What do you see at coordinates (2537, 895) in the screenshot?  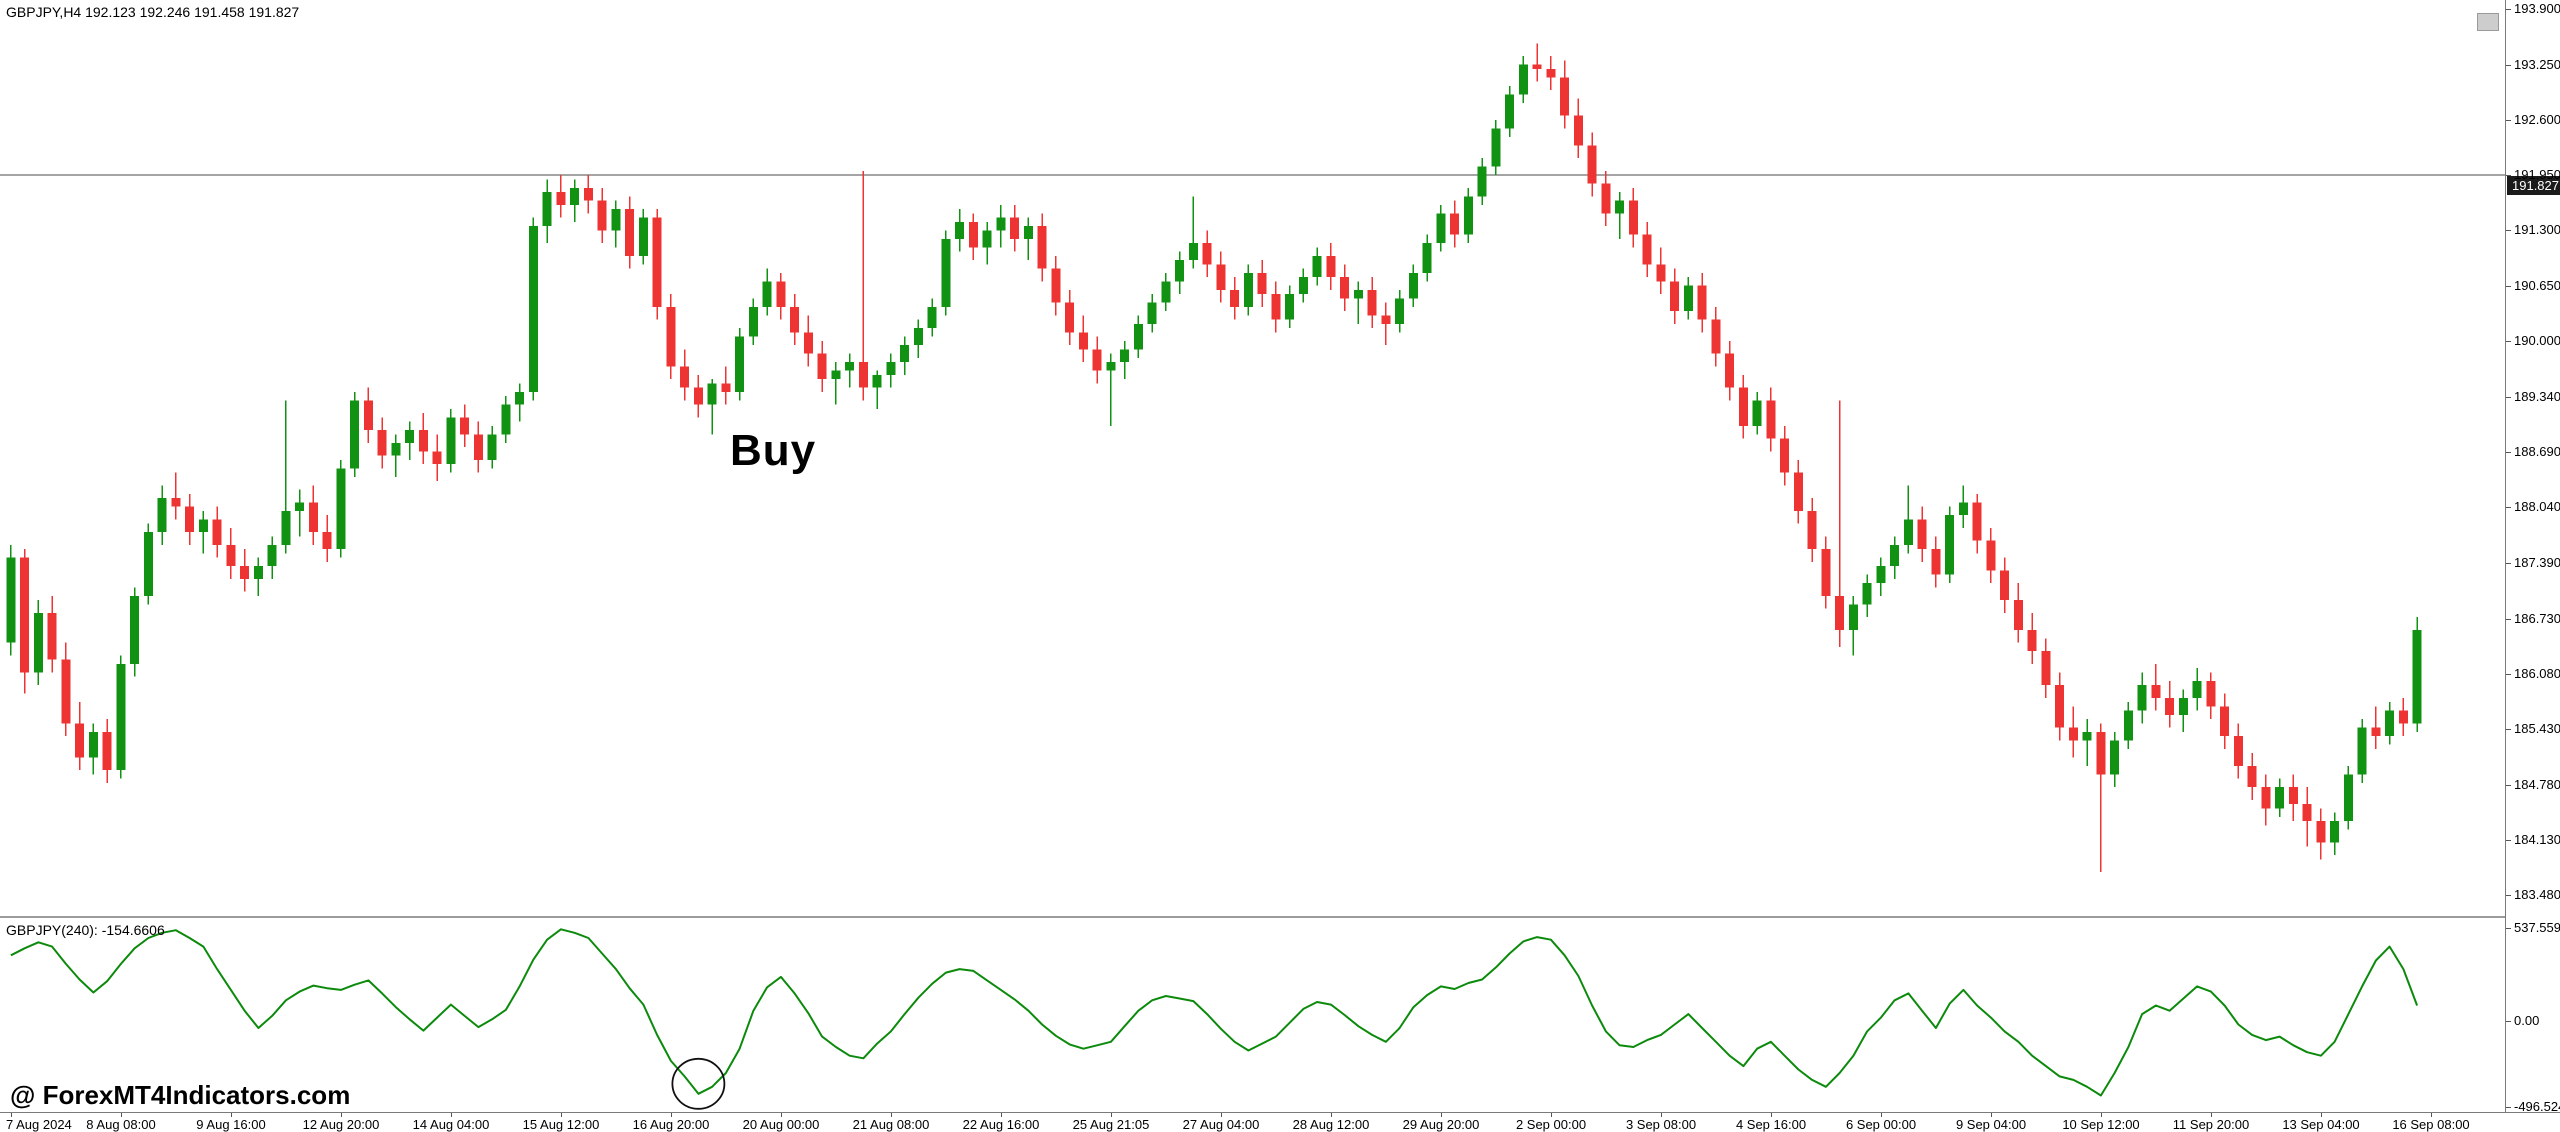 I see `price-axis-label: 183.480` at bounding box center [2537, 895].